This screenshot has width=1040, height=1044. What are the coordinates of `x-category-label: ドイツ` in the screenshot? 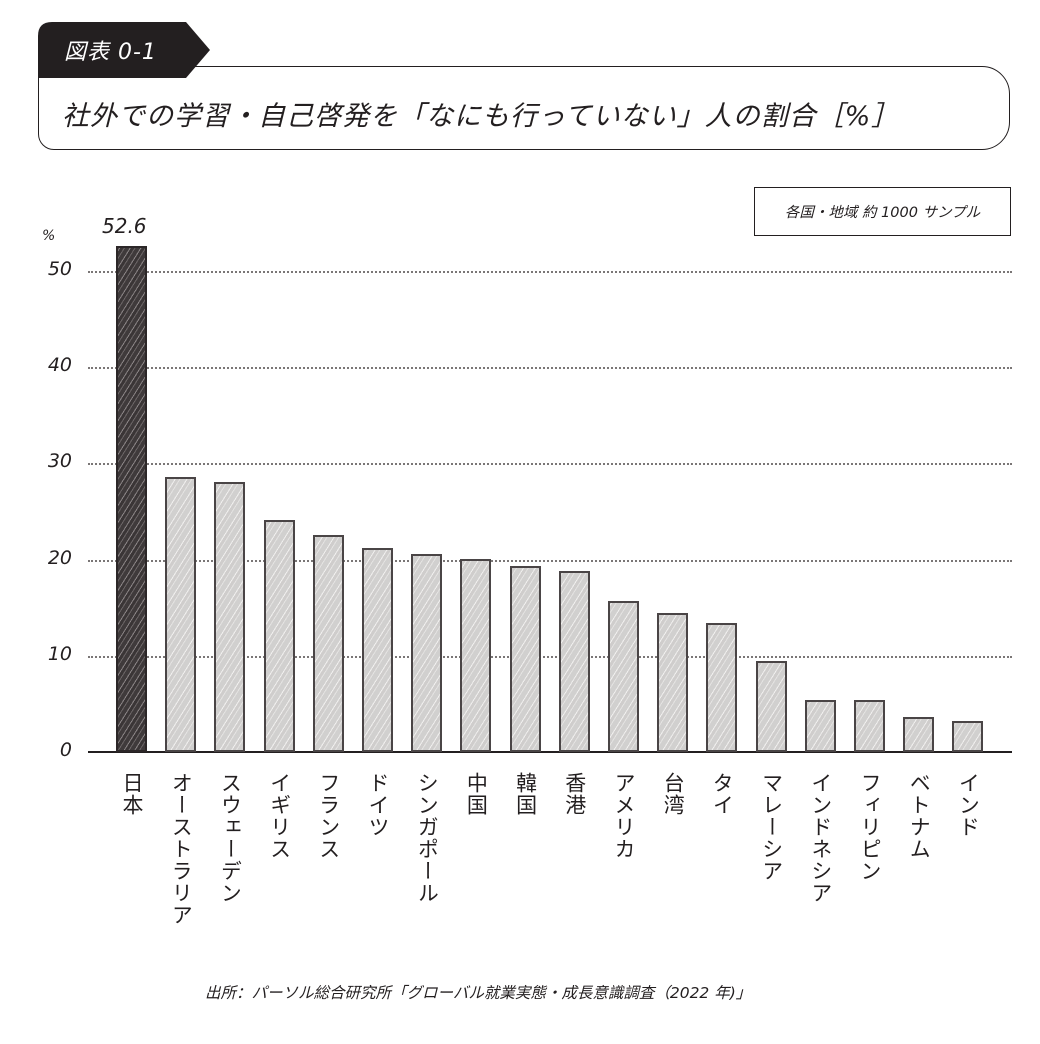 It's located at (378, 805).